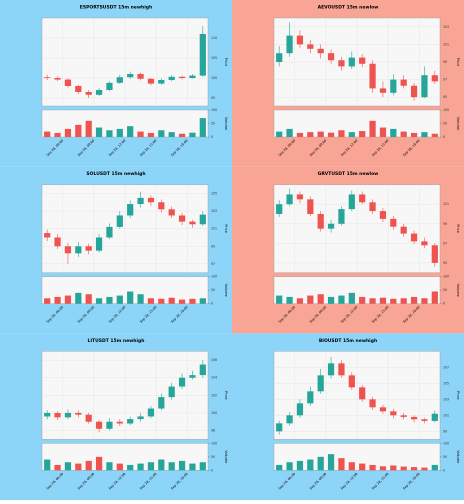  Describe the element at coordinates (214, 378) in the screenshot. I see `y-tick-label: 104` at that location.